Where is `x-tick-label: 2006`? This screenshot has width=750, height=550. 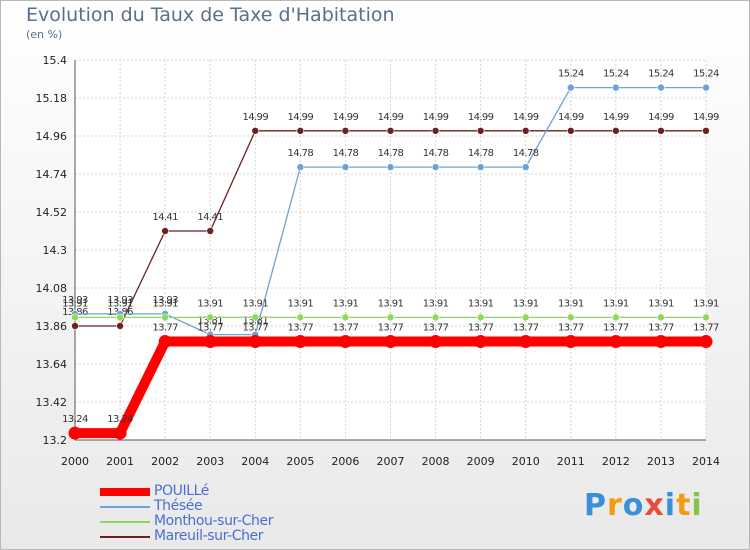
x-tick-label: 2006 is located at coordinates (345, 461).